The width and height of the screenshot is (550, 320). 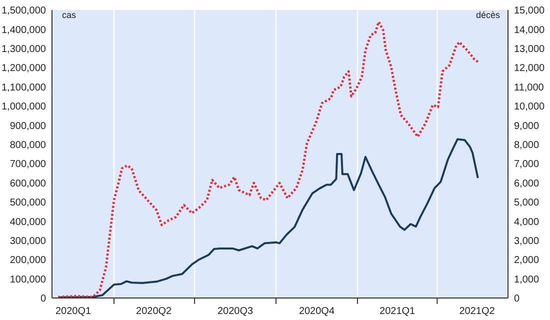 What do you see at coordinates (28, 203) in the screenshot?
I see `y-tick-label: 500,000` at bounding box center [28, 203].